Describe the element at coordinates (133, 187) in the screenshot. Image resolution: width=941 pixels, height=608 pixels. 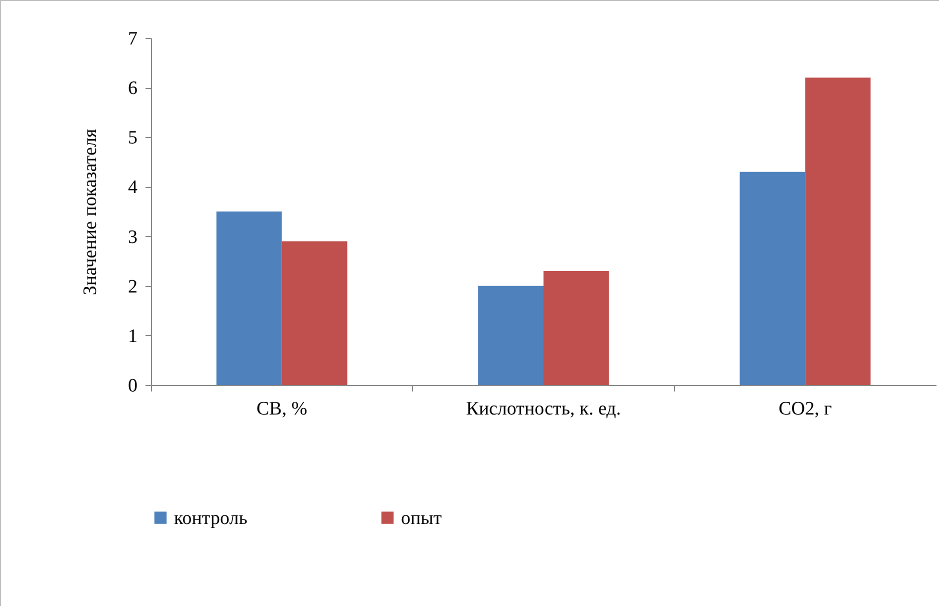
I see `y-tick-label: 4` at that location.